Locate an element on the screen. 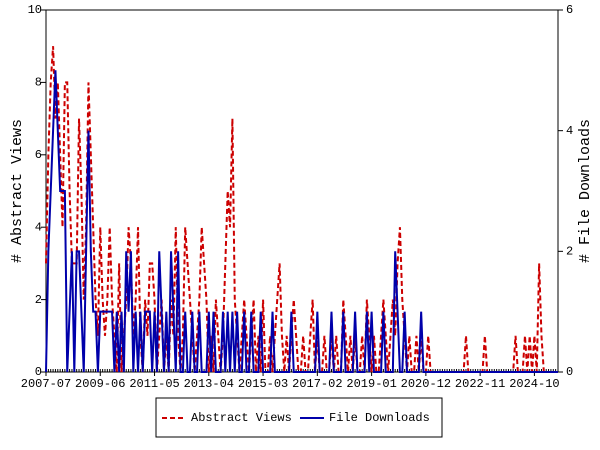 This screenshot has width=600, height=450. legend-label: File Downloads is located at coordinates (379, 418).